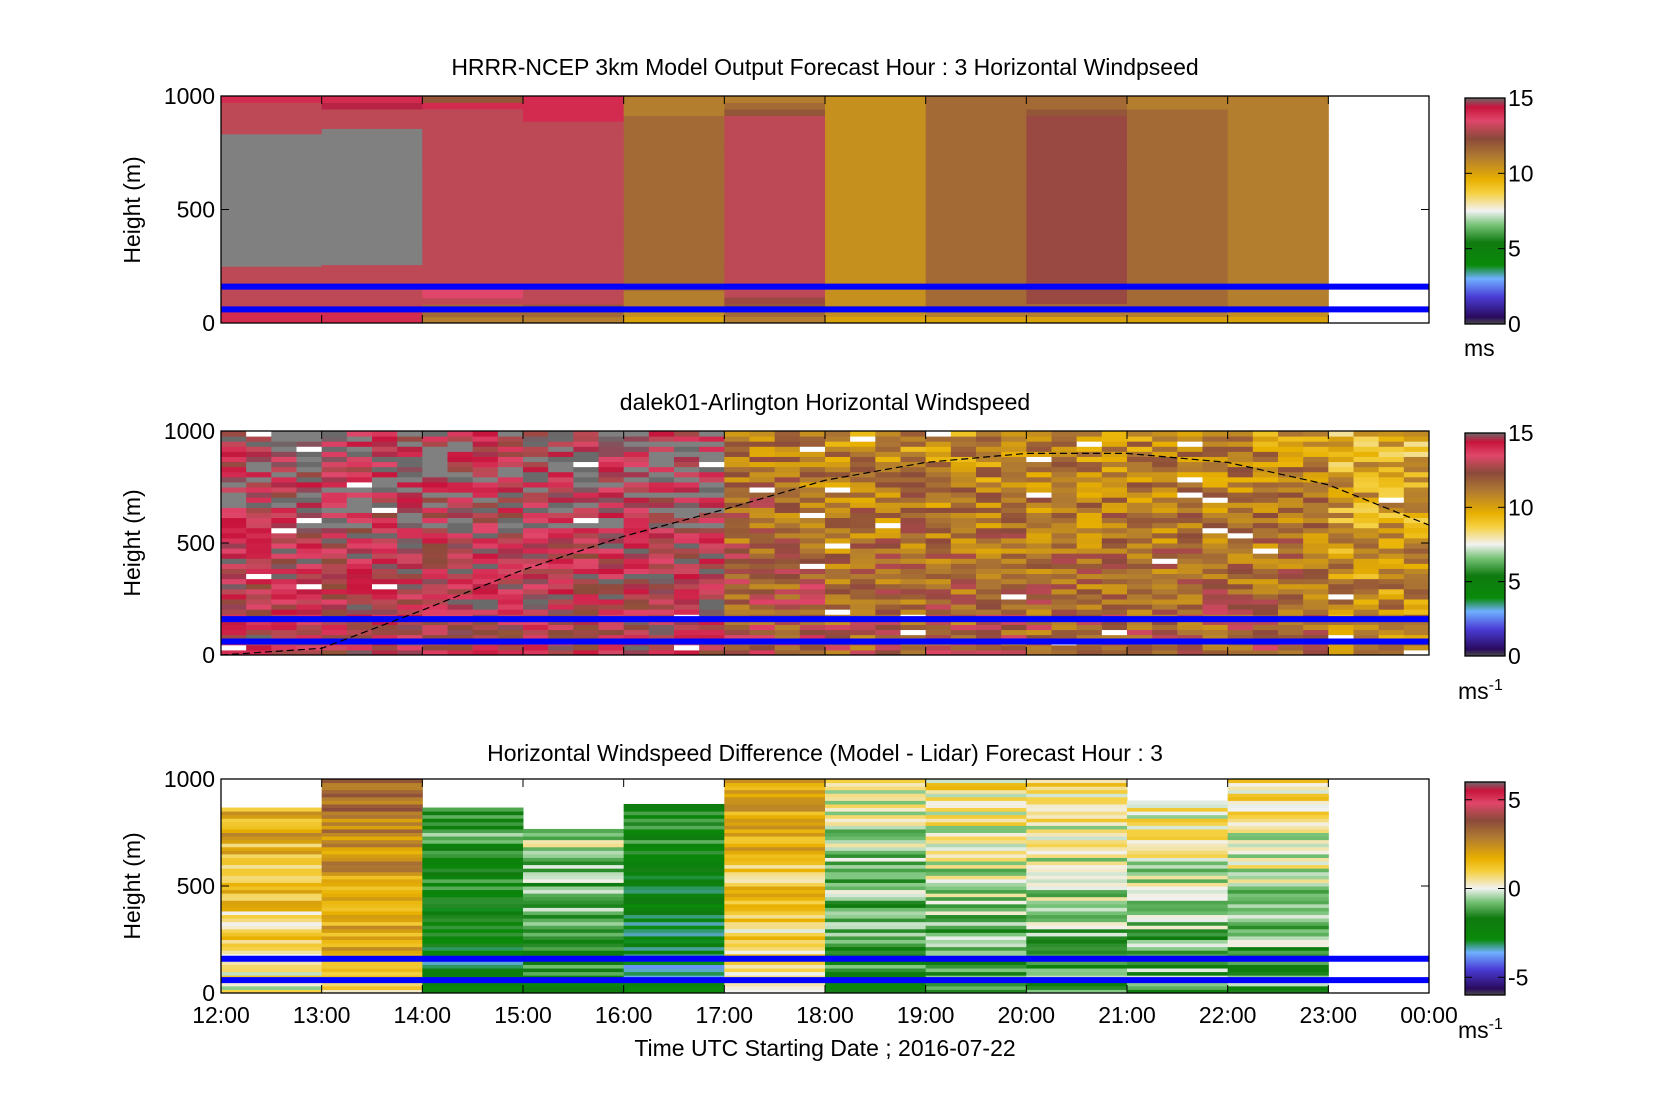 This screenshot has height=1102, width=1680. I want to click on x-axis-label: Time UTC Starting Date ; 2016-07-22, so click(824, 1048).